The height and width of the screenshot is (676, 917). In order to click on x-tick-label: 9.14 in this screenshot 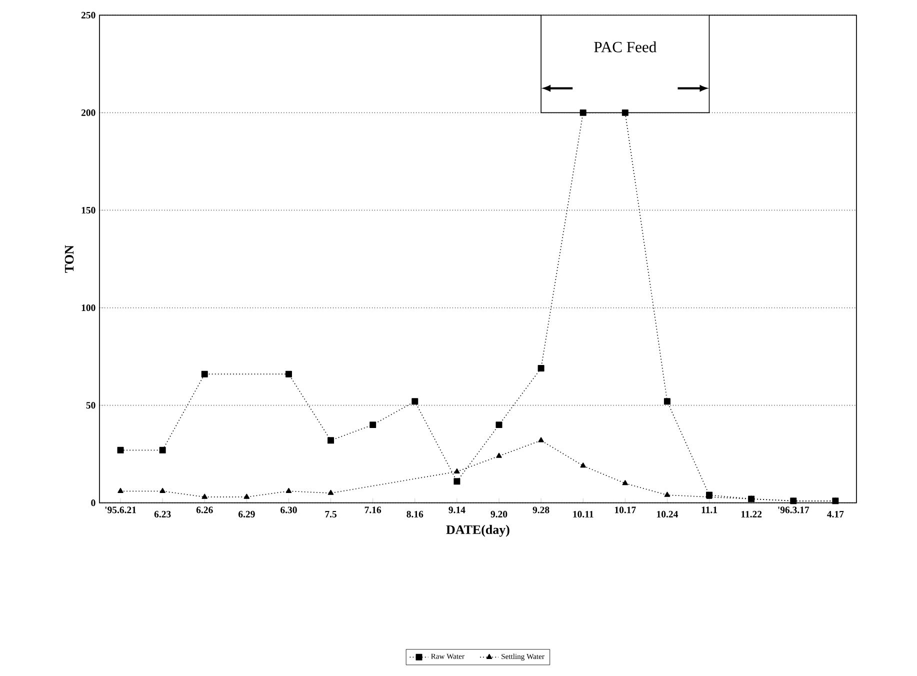, I will do `click(457, 510)`.